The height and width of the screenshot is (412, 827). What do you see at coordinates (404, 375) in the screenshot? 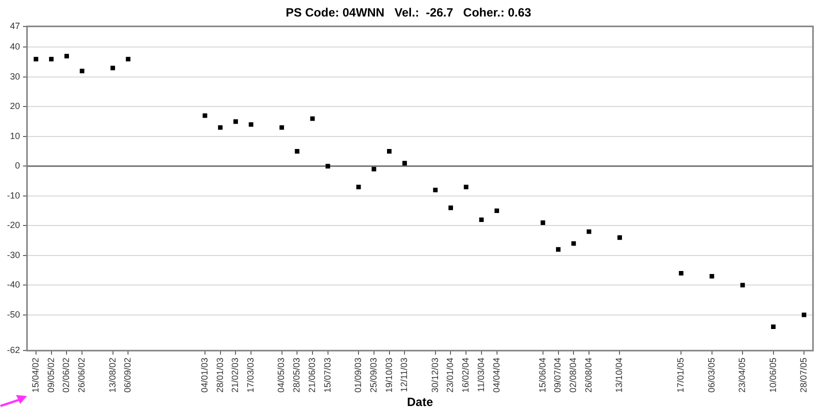
I see `x-tick-label: 12/11/03` at bounding box center [404, 375].